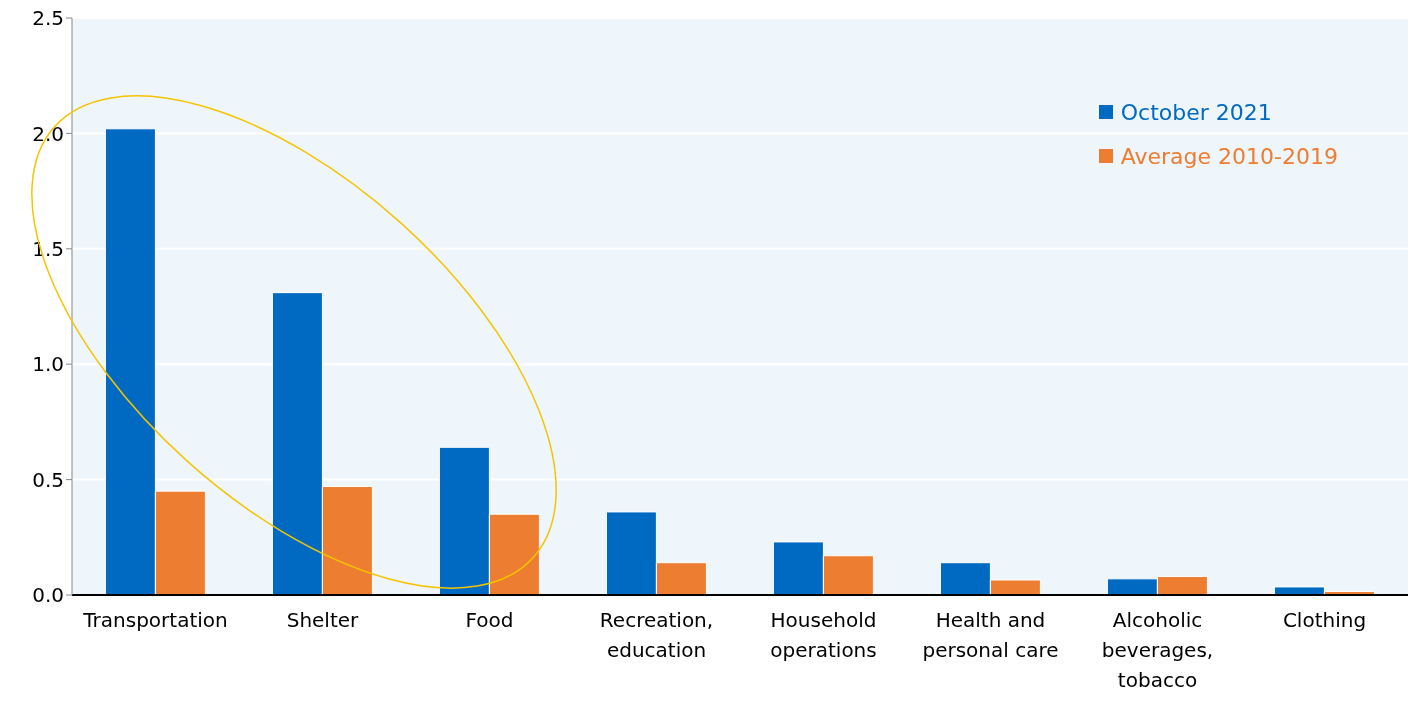 The image size is (1410, 705). What do you see at coordinates (489, 620) in the screenshot?
I see `x-tick-label: Food` at bounding box center [489, 620].